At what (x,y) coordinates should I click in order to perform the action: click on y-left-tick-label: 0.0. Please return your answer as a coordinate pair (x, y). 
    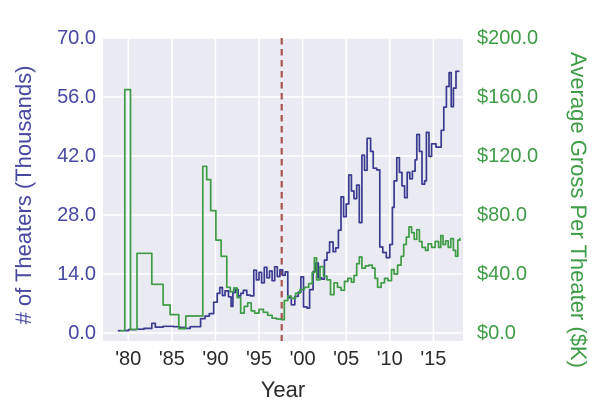
    Looking at the image, I should click on (82, 332).